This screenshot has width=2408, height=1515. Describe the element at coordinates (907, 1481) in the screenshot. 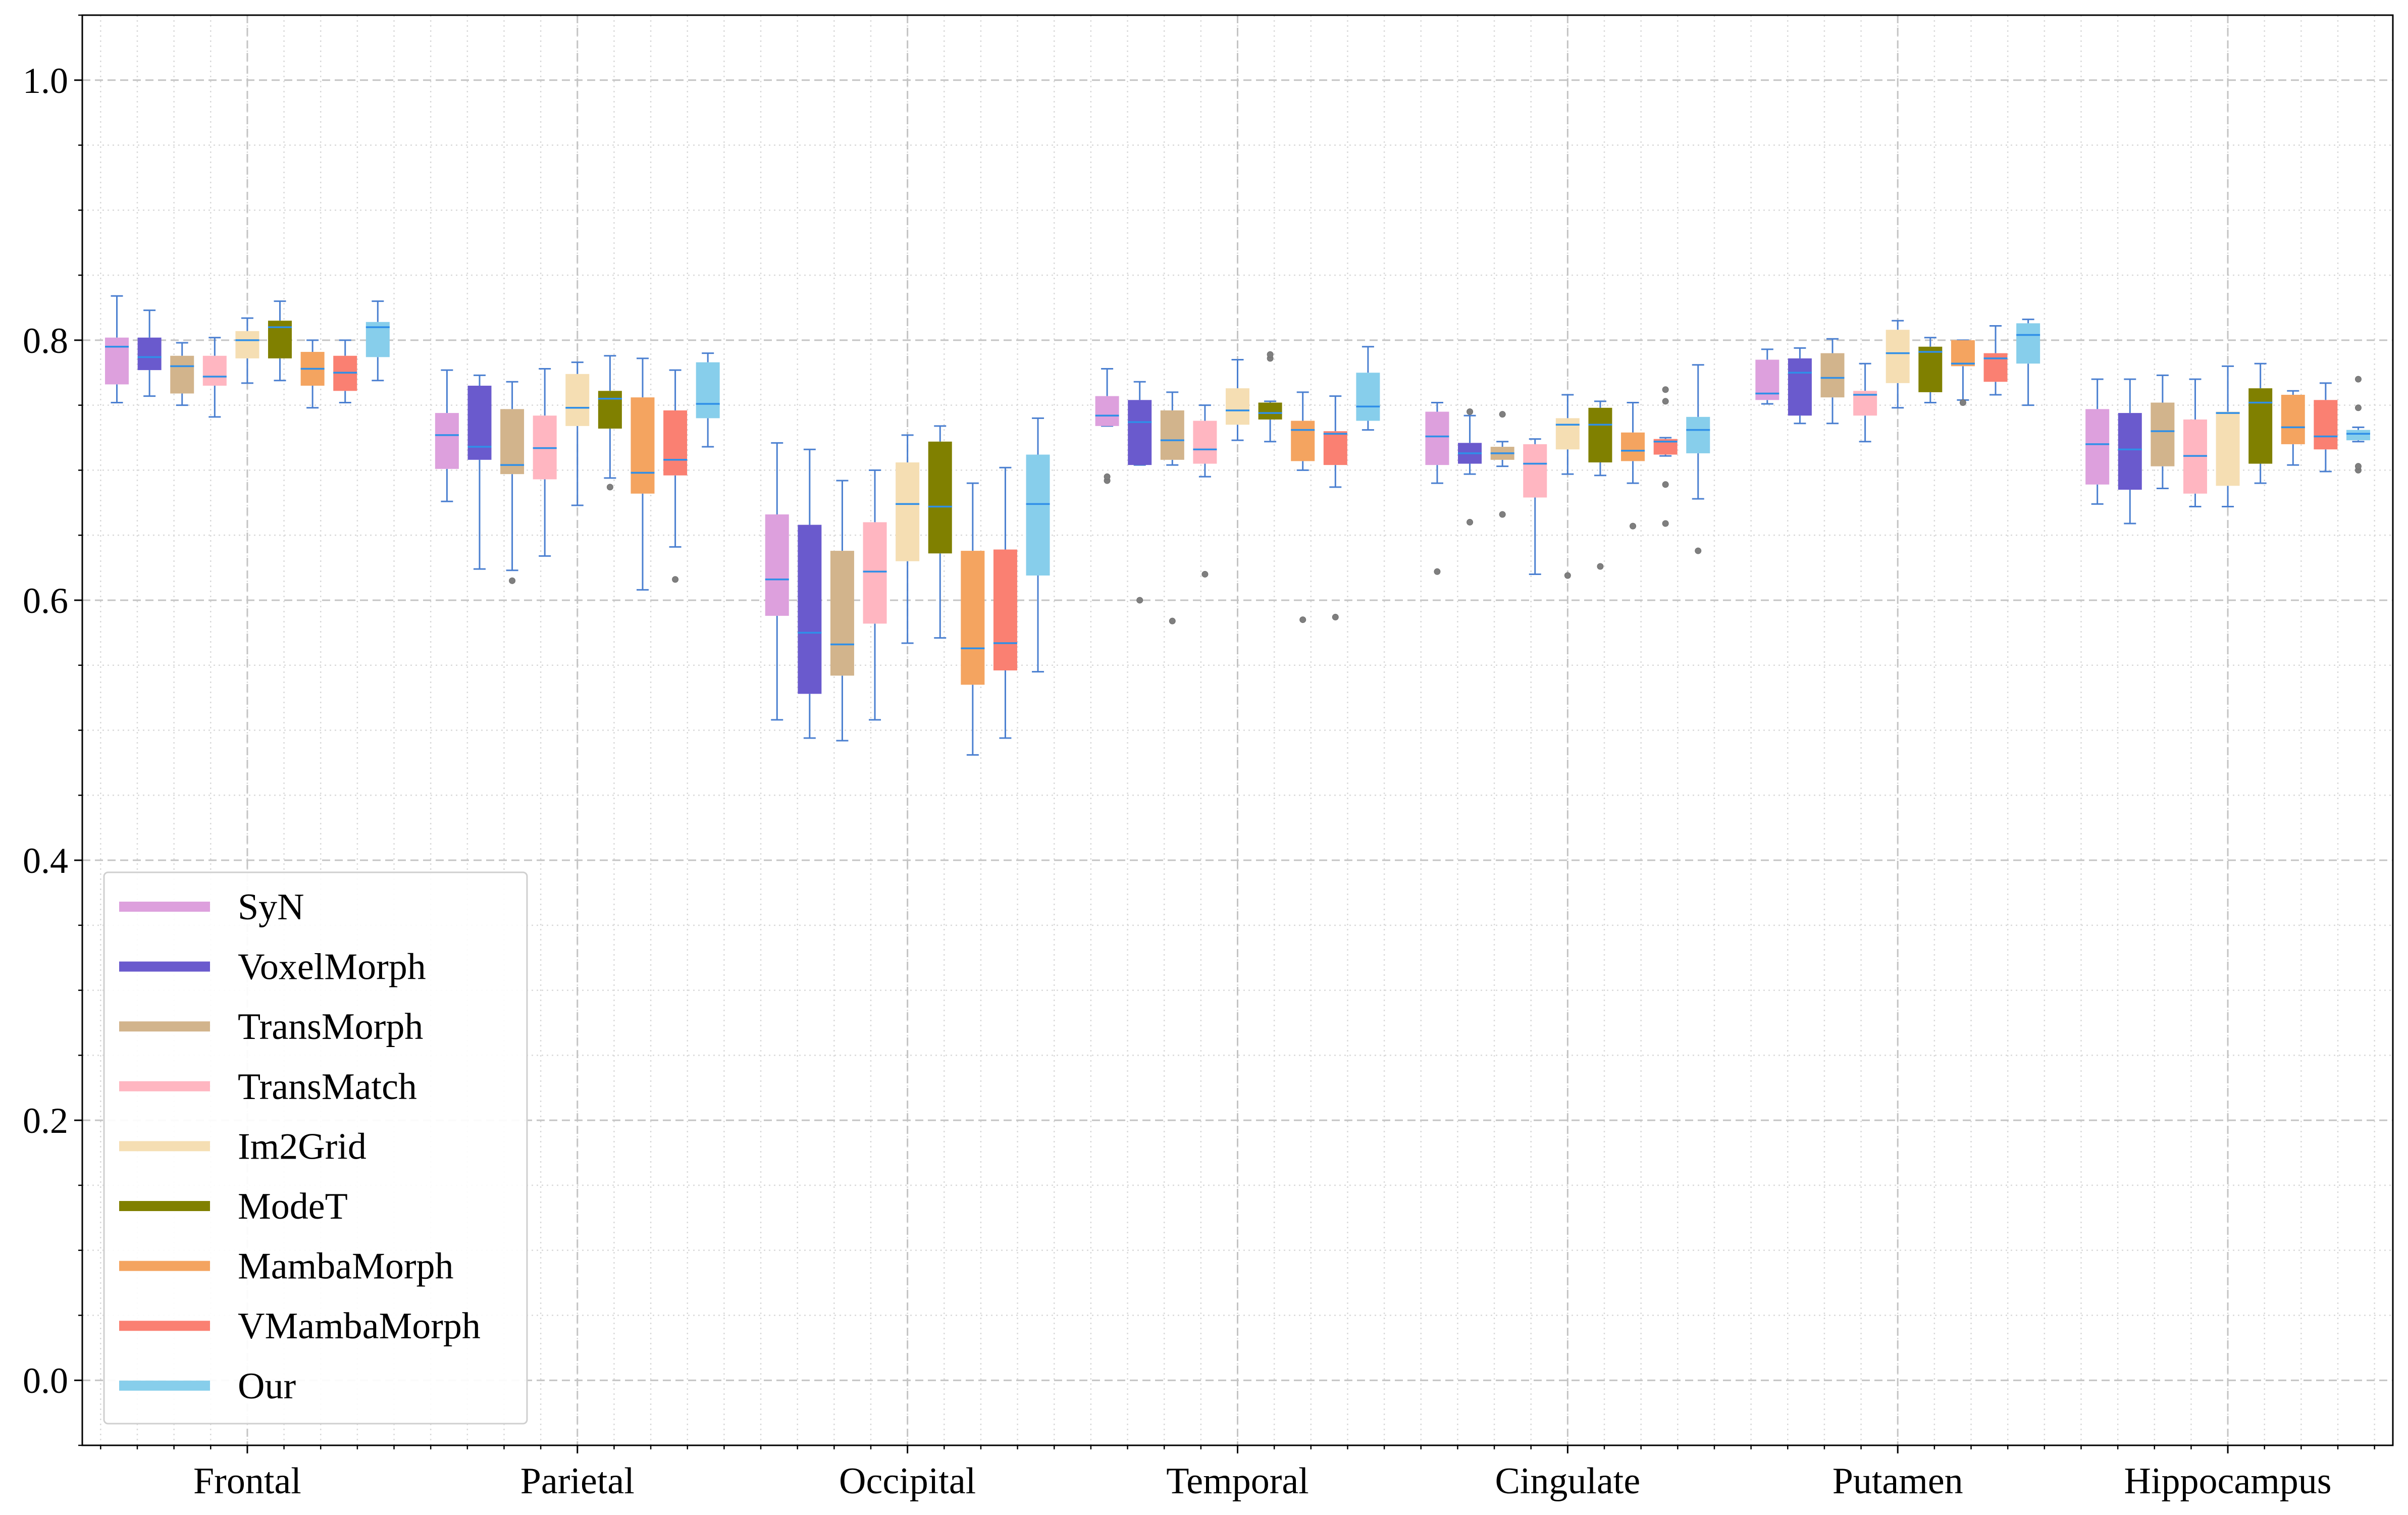

I see `x-tick-label-occipital: Occipital` at that location.